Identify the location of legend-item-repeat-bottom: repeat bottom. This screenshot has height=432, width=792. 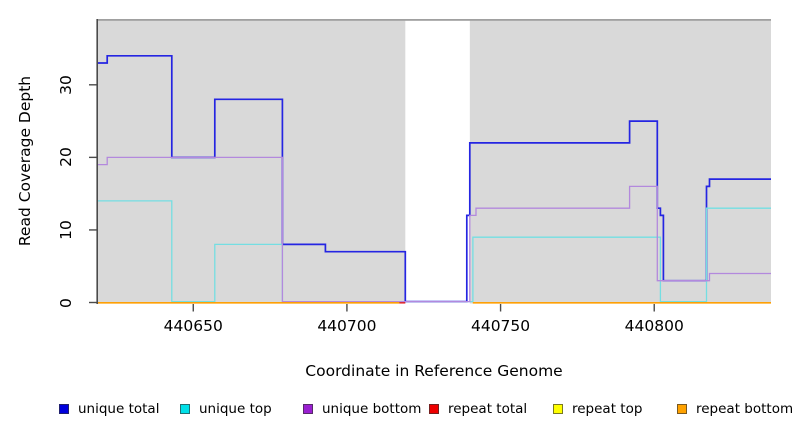
(734, 409).